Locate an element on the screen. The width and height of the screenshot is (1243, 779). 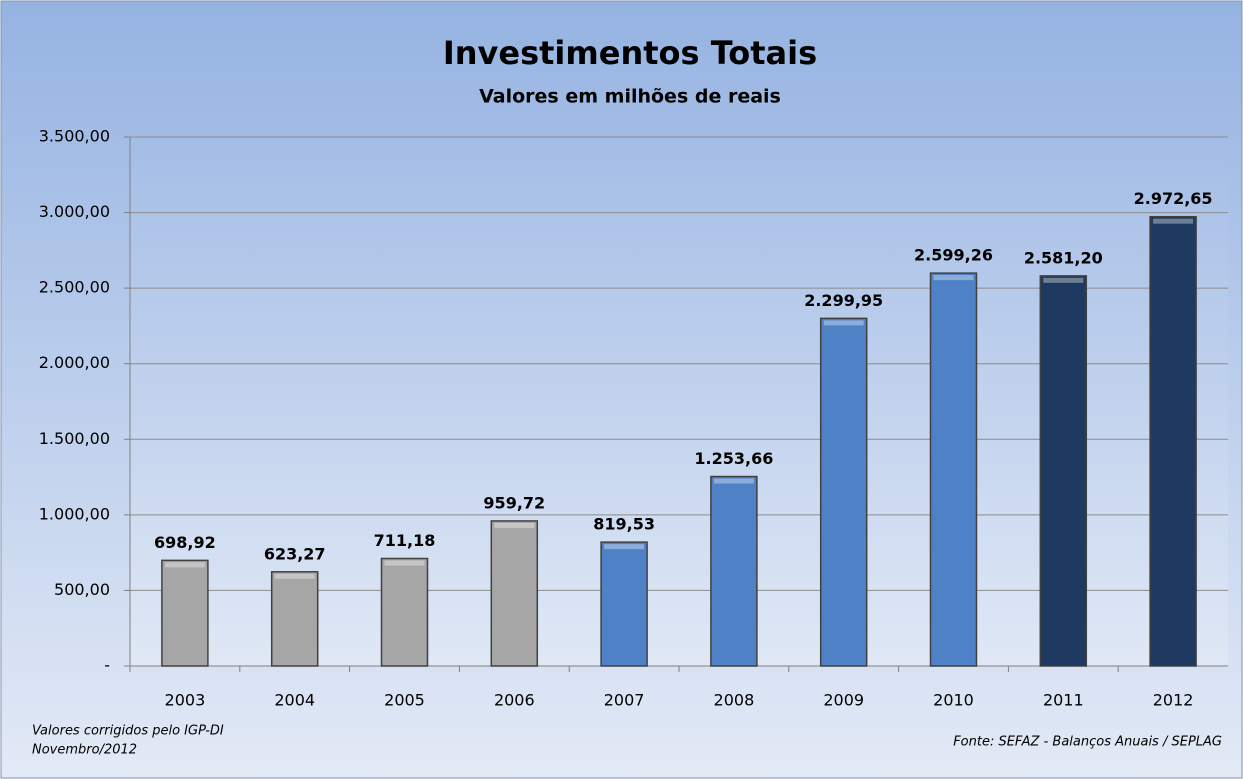
x-tick-label: 2010 is located at coordinates (953, 700).